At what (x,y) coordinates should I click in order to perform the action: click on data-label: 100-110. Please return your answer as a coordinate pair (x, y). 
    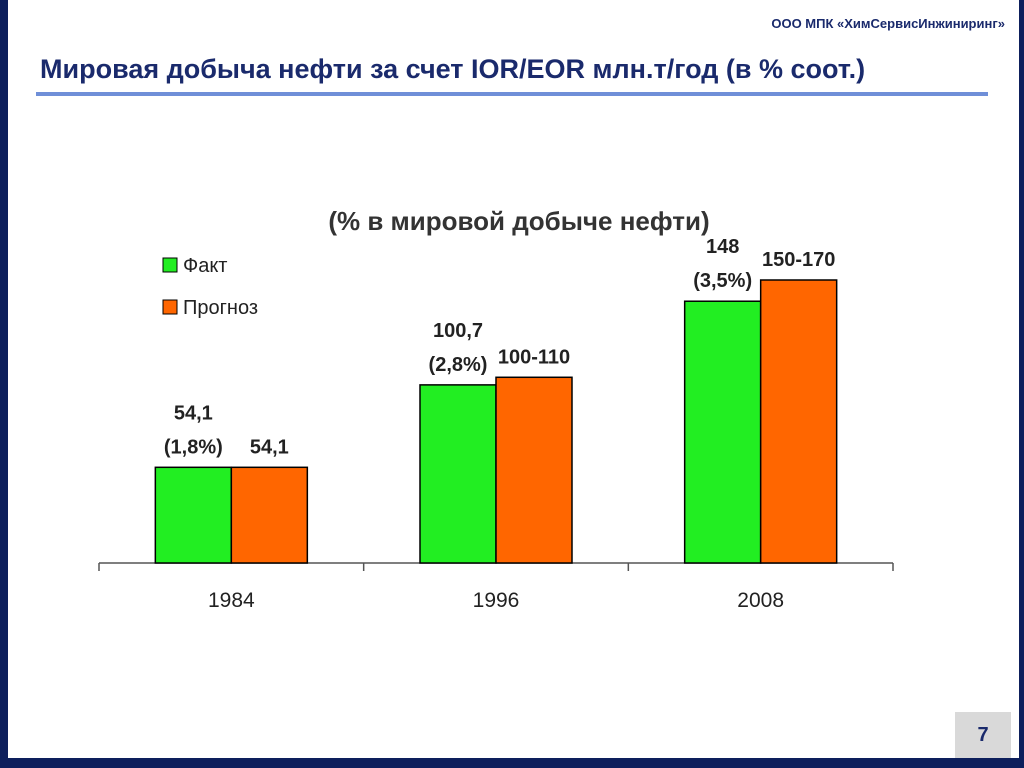
    Looking at the image, I should click on (534, 357).